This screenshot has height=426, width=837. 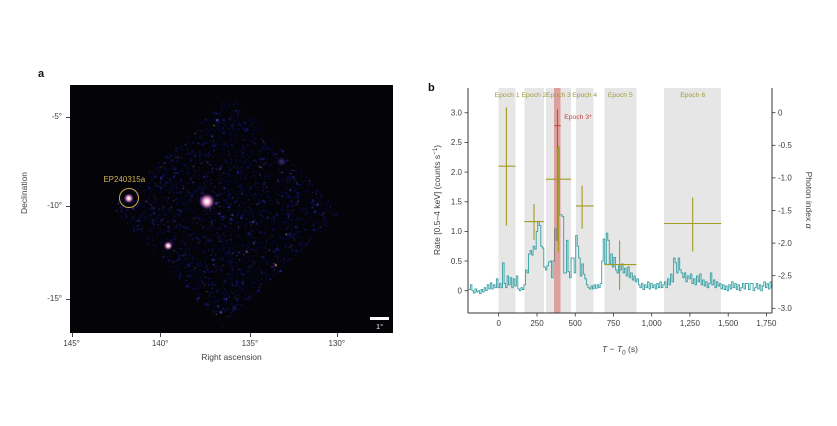 What do you see at coordinates (780, 113) in the screenshot?
I see `y-tick-label-alpha: 0` at bounding box center [780, 113].